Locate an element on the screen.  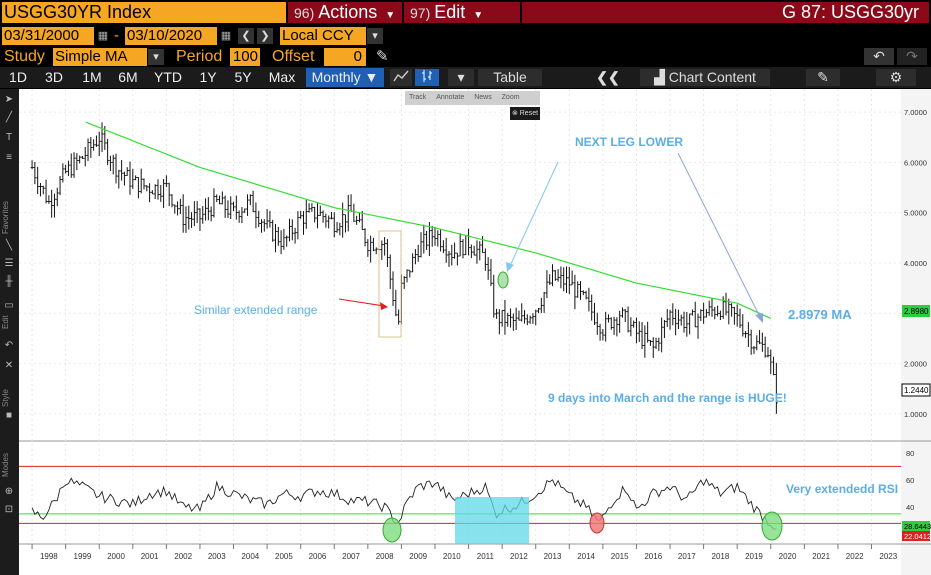
annotation-next-leg: NEXT LEG LOWER is located at coordinates (629, 142).